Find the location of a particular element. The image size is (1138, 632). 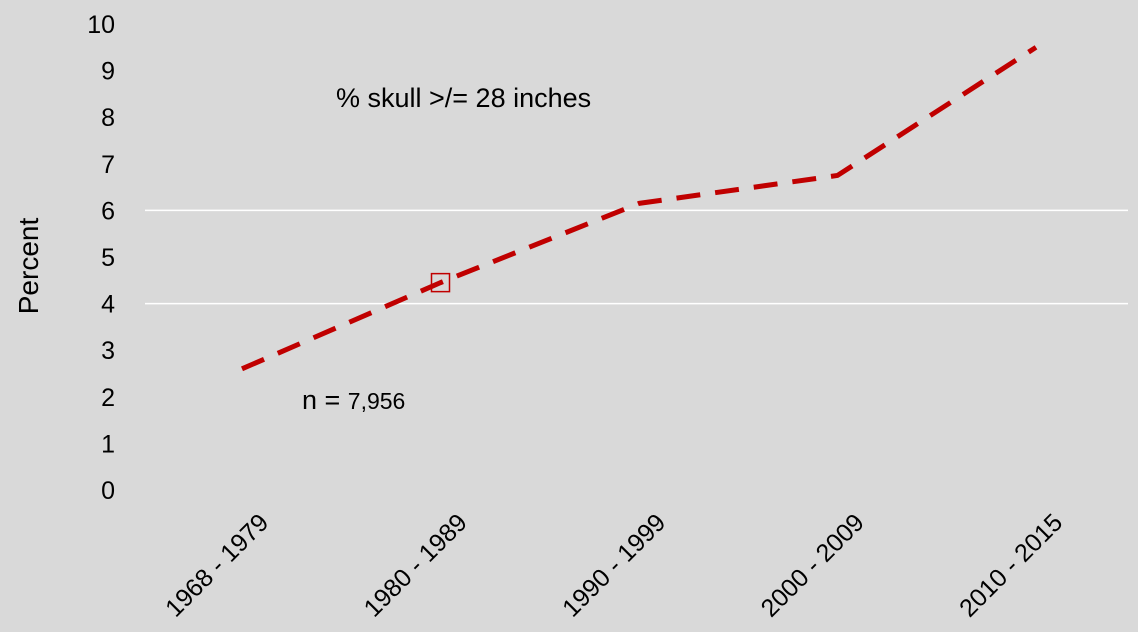

y-axis-ticks: 0 1 2 3 4 5 6 7 8 9 10 is located at coordinates (101, 258).